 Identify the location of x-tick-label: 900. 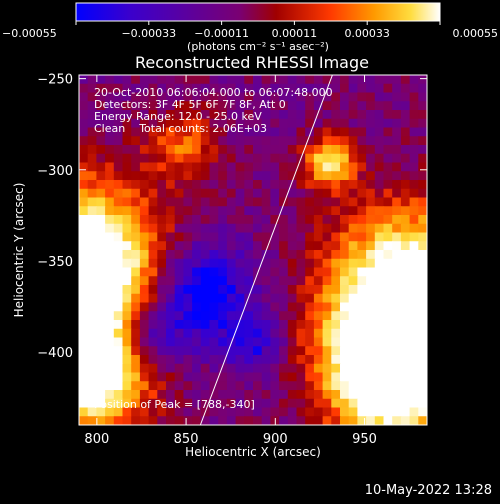
(275, 439).